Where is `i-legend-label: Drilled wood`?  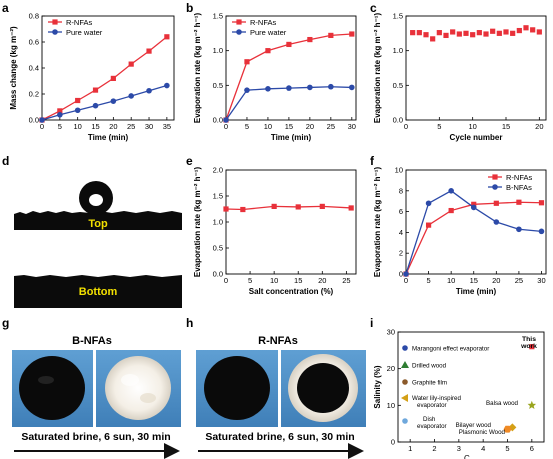
i-legend-label: Drilled wood is located at coordinates (429, 366).